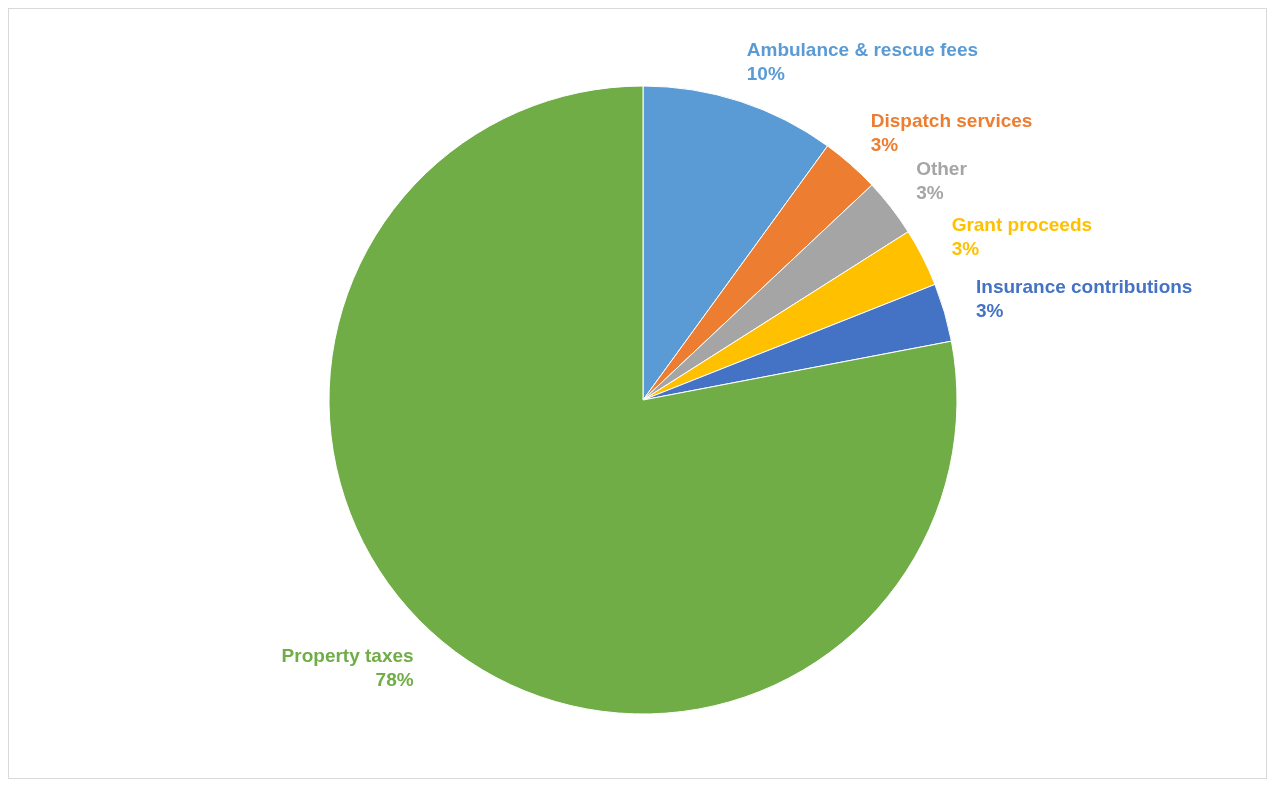 This screenshot has height=787, width=1273. I want to click on slice-label: Grant proceeds, so click(1022, 225).